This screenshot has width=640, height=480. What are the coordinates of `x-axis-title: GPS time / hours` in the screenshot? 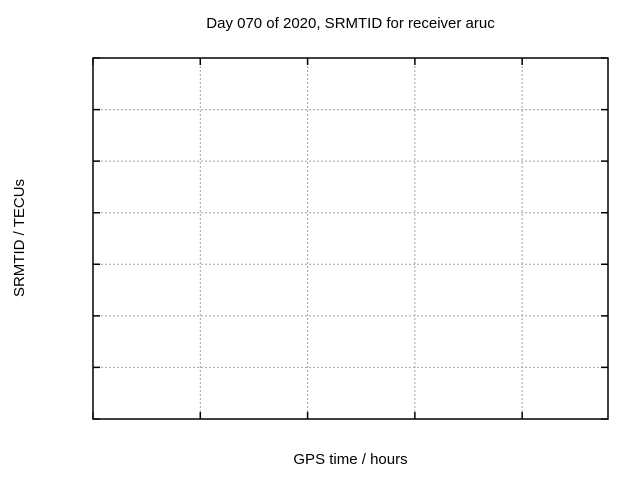 It's located at (350, 459).